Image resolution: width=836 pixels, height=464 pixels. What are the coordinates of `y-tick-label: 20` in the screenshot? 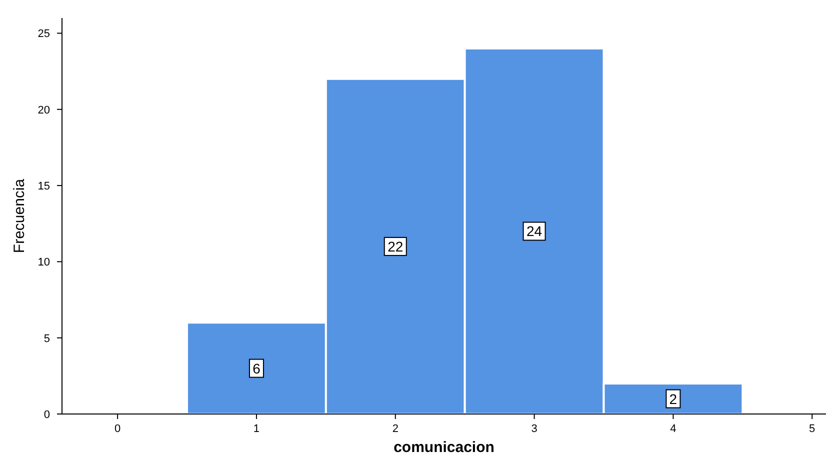 It's located at (44, 110).